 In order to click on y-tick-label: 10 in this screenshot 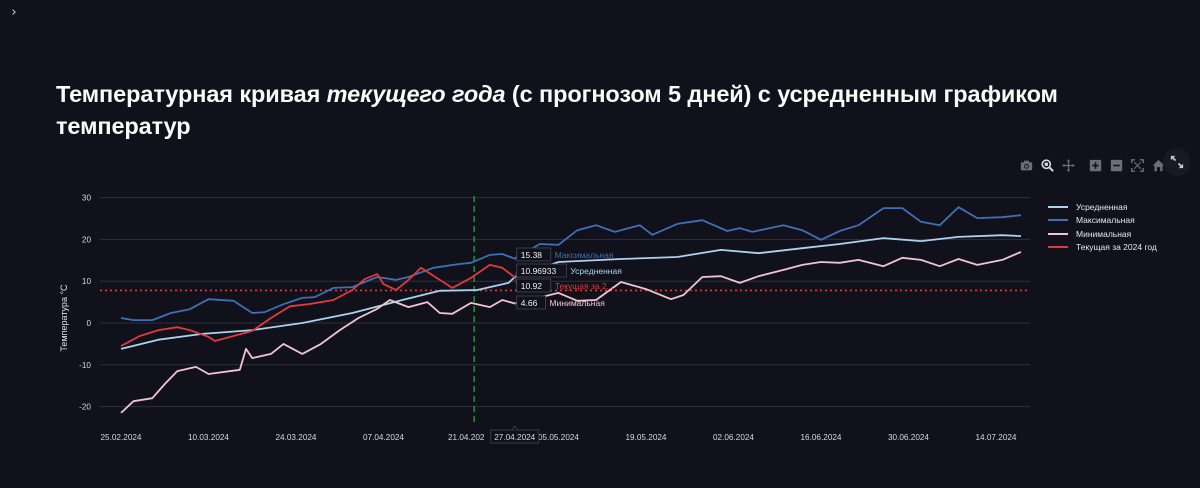, I will do `click(87, 281)`.